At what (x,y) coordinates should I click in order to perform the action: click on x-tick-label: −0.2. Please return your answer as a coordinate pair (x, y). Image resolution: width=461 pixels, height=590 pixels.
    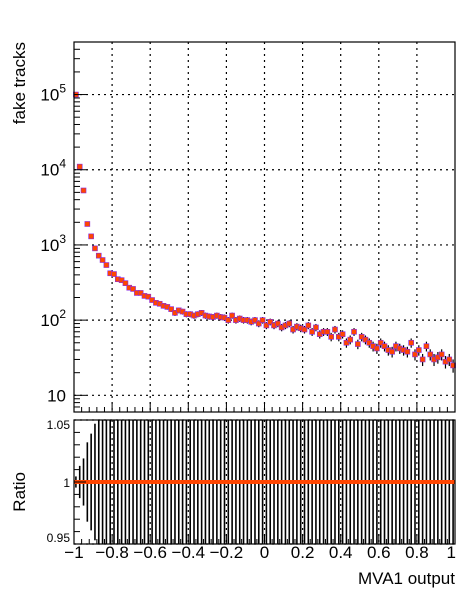
    Looking at the image, I should click on (227, 552).